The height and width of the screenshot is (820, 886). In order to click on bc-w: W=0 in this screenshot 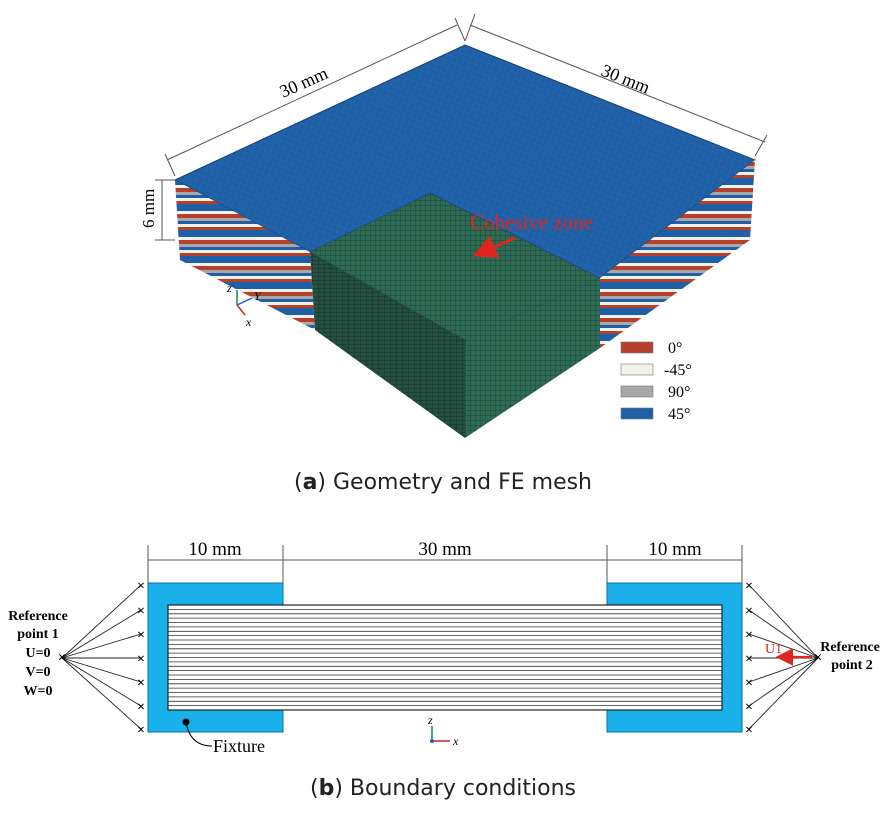, I will do `click(38, 691)`.